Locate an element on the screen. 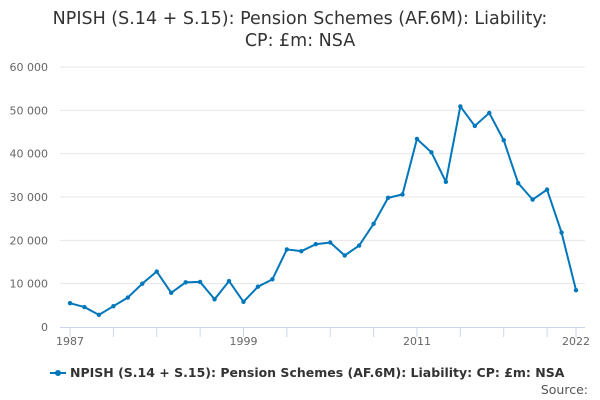 The width and height of the screenshot is (600, 400). legend-swatch is located at coordinates (58, 372).